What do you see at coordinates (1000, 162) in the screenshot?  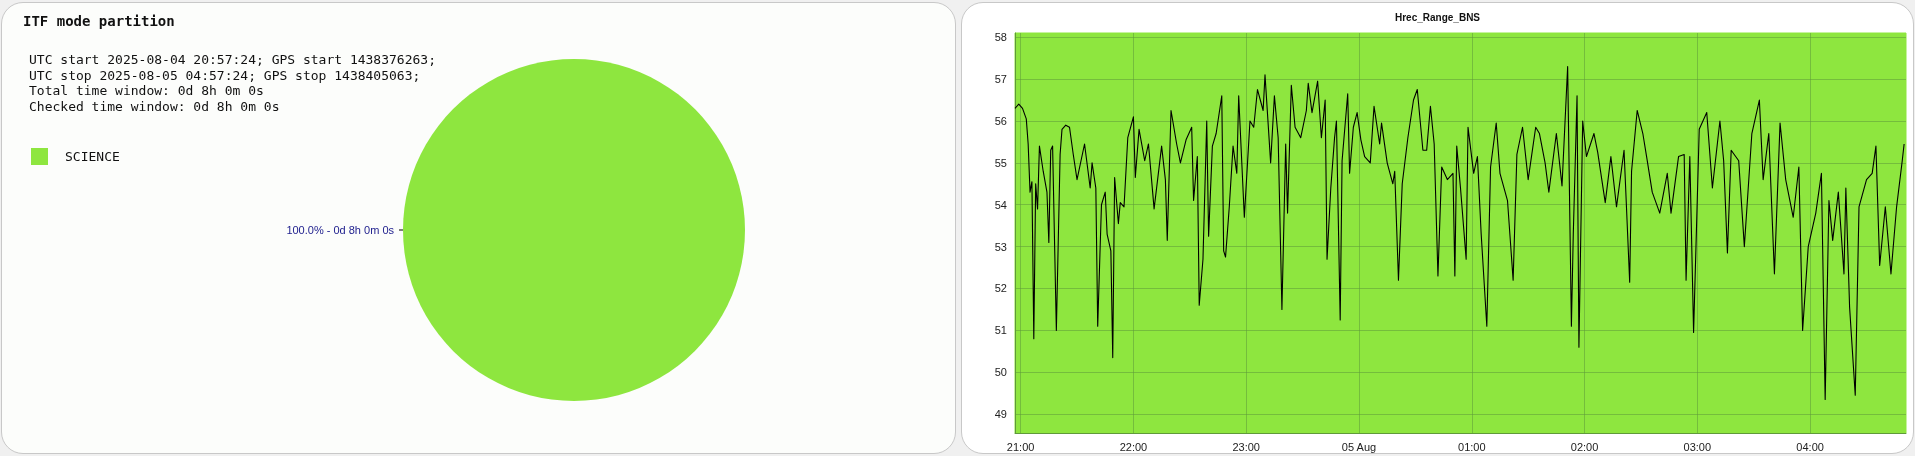 I see `y-tick-label: 55` at bounding box center [1000, 162].